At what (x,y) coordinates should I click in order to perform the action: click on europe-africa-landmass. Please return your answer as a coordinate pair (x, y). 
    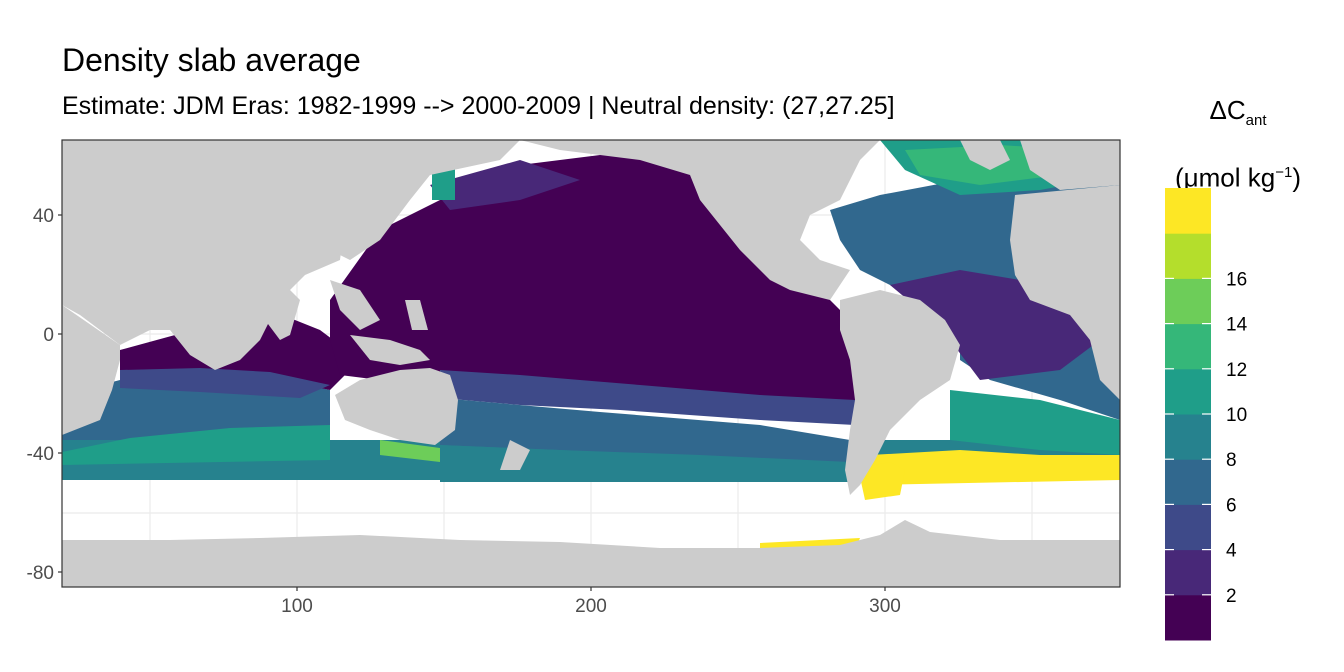
    Looking at the image, I should click on (1065, 292).